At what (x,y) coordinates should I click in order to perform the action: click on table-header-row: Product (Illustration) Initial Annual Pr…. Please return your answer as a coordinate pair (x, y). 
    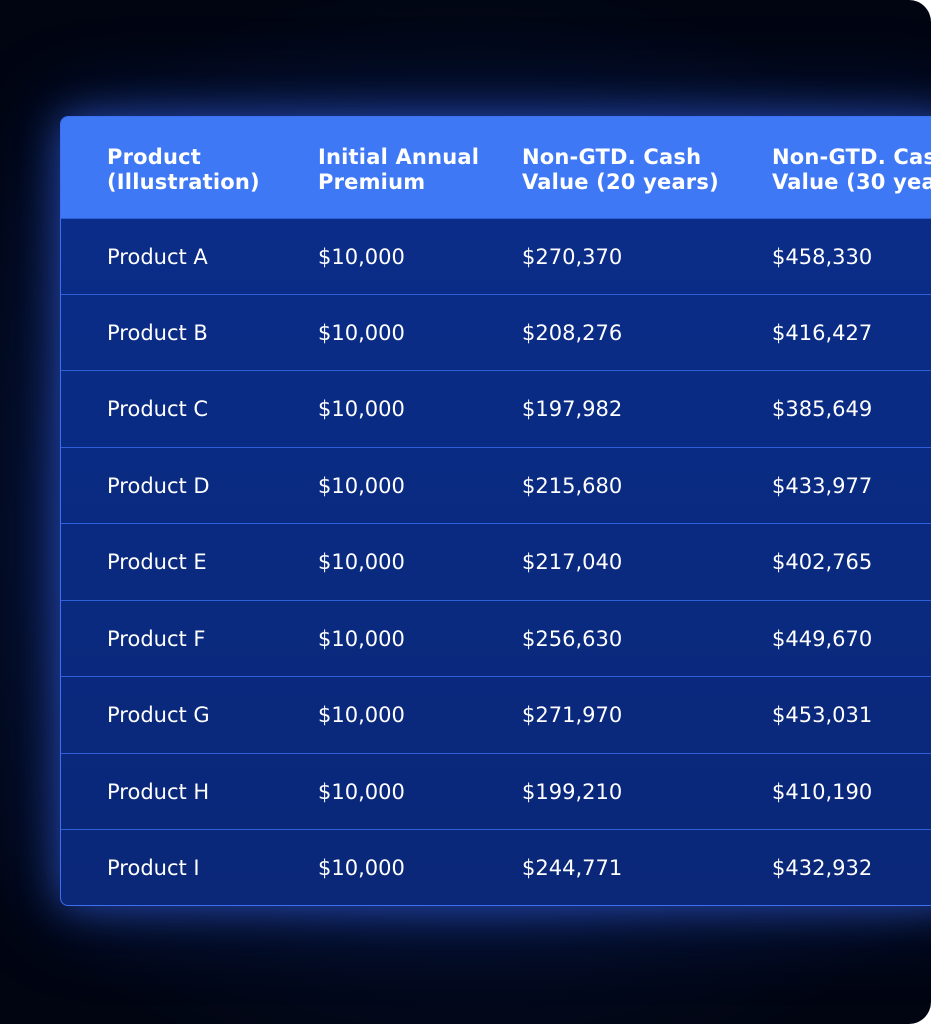
    Looking at the image, I should click on (496, 167).